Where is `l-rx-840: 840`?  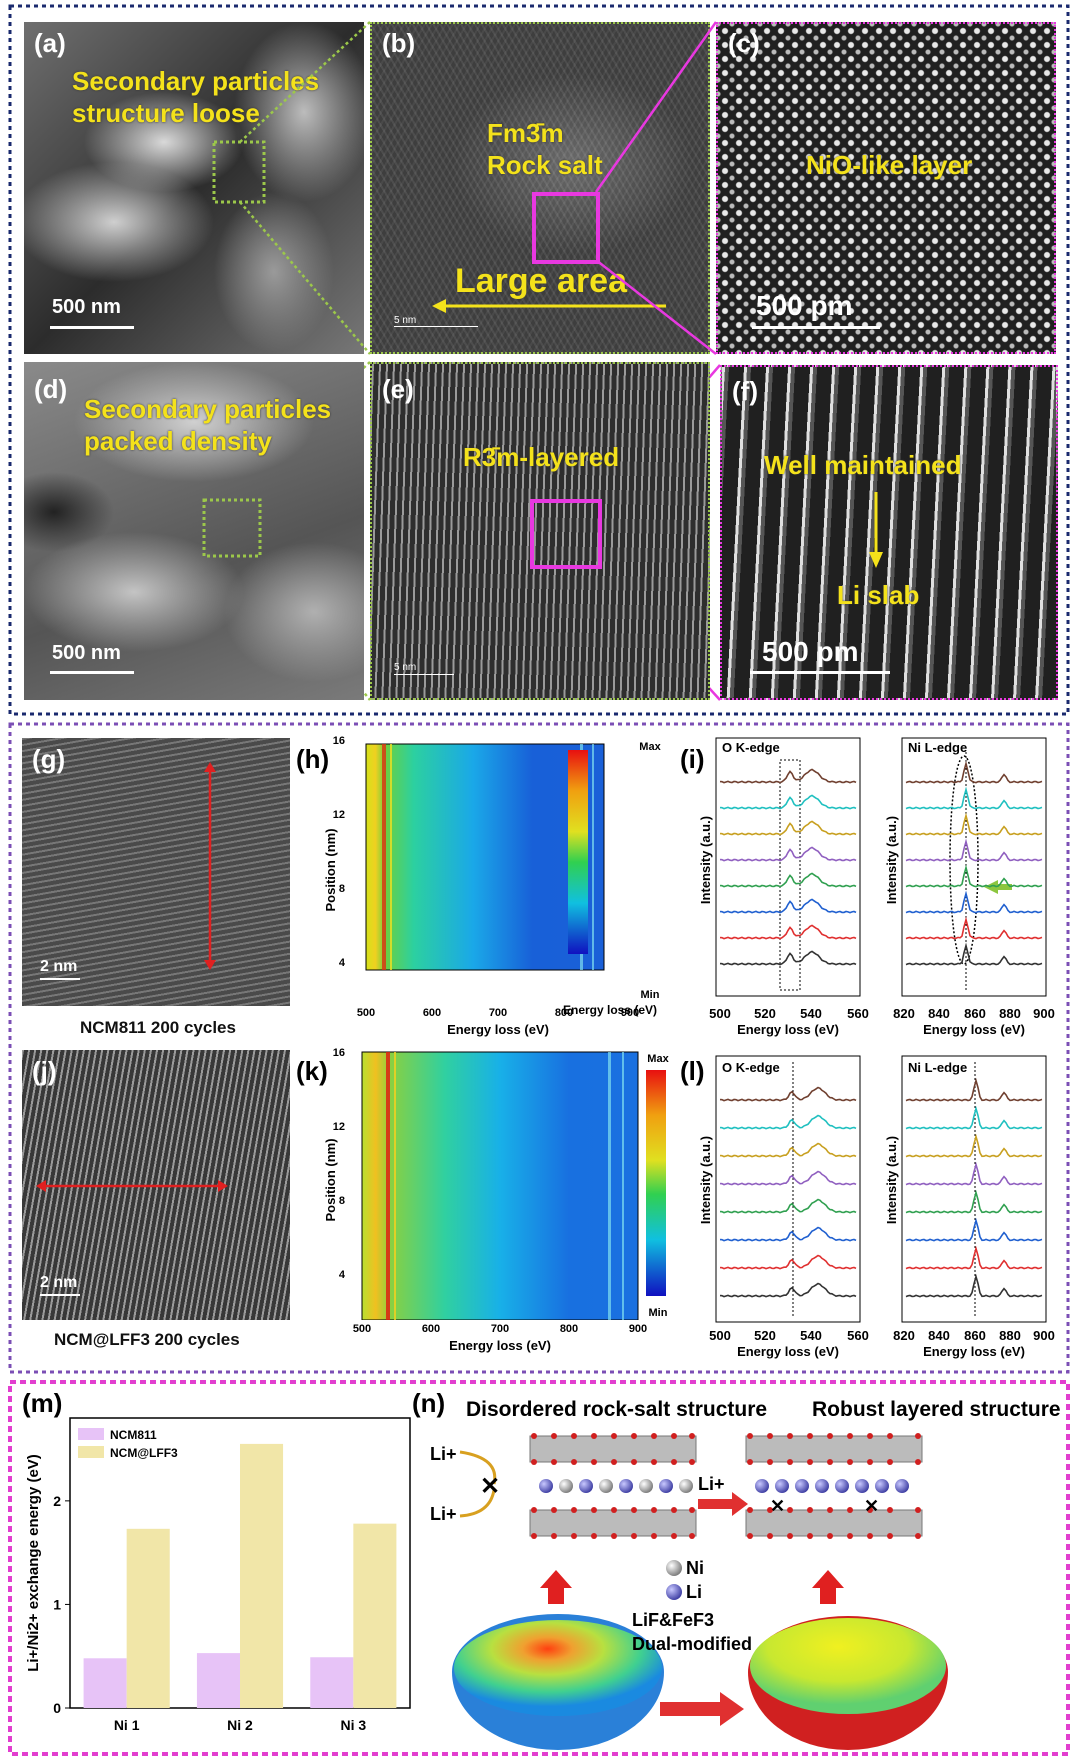
l-rx-840: 840 is located at coordinates (939, 1335).